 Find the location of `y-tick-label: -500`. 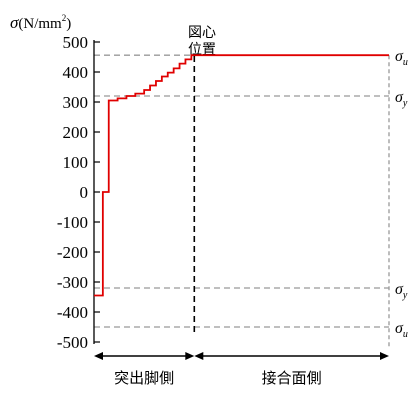

y-tick-label: -500 is located at coordinates (72, 342).